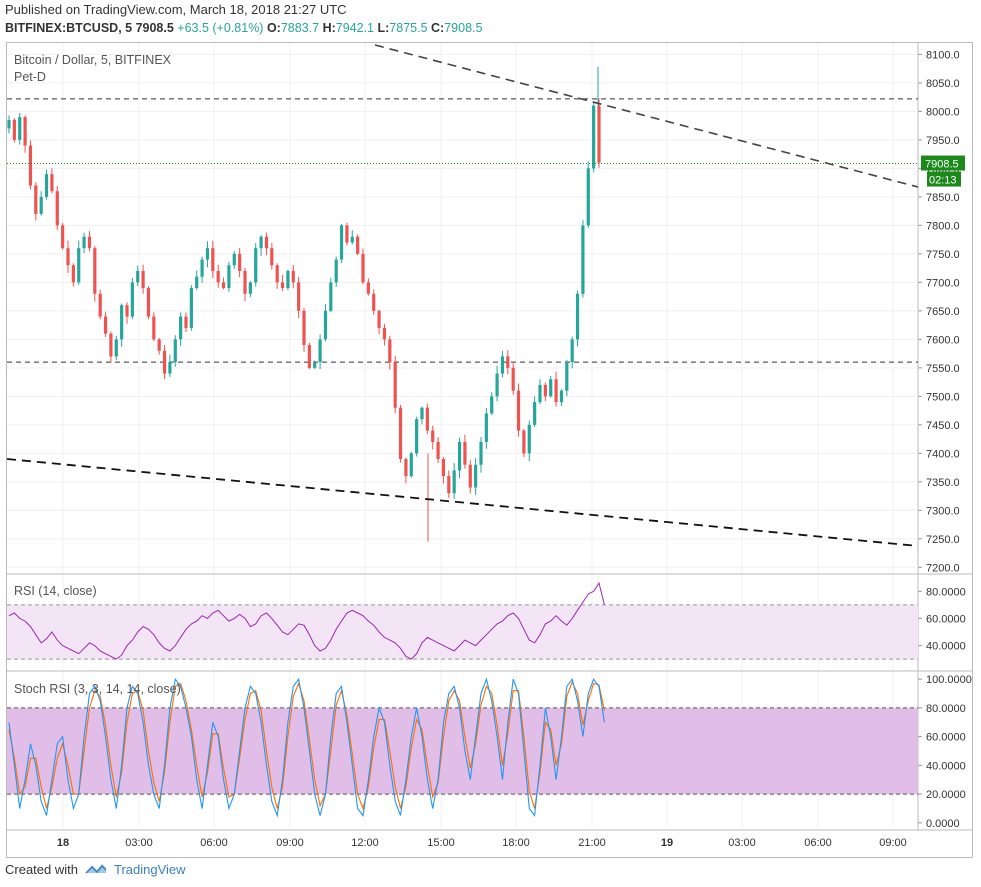 The width and height of the screenshot is (981, 887). What do you see at coordinates (290, 843) in the screenshot?
I see `x-tick-label: 09:00` at bounding box center [290, 843].